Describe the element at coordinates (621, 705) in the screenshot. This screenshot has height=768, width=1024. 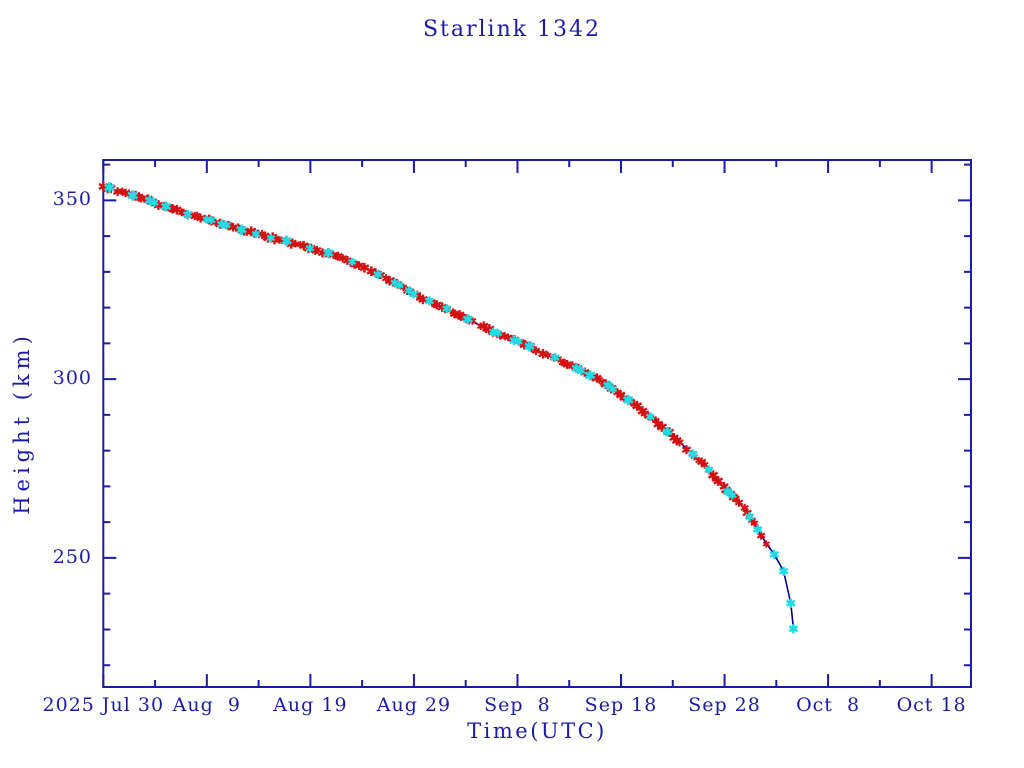
I see `x-tick-label: Sep 18` at that location.